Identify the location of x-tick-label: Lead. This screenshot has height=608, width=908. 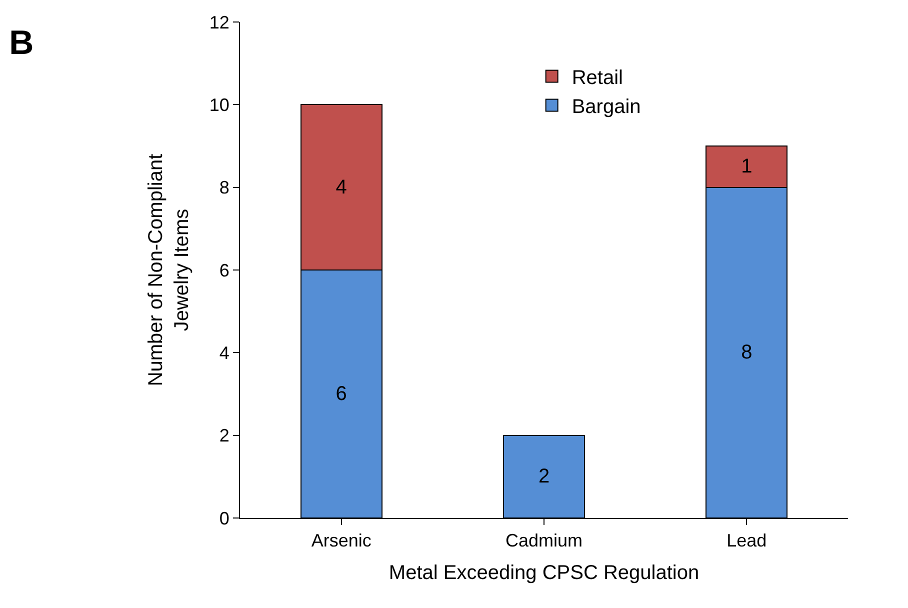
(746, 540).